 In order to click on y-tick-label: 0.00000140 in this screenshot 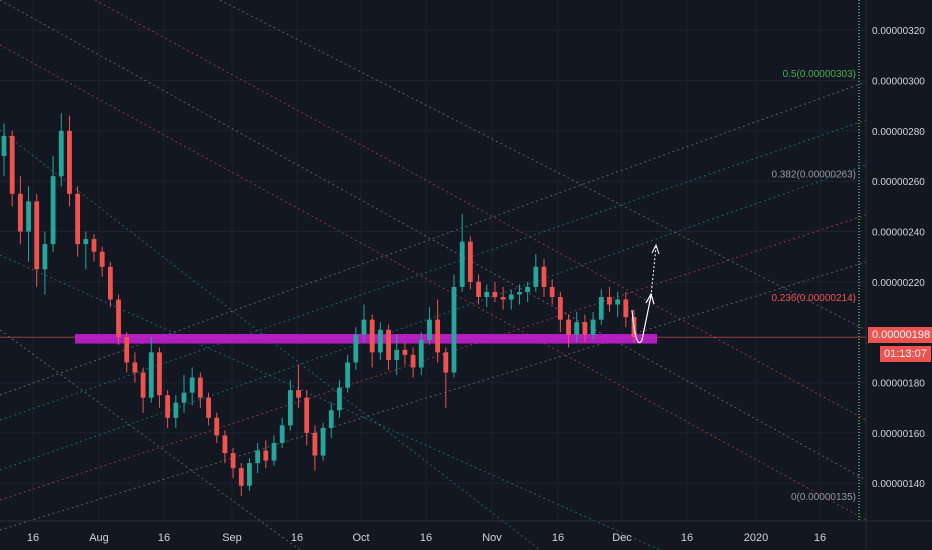, I will do `click(898, 484)`.